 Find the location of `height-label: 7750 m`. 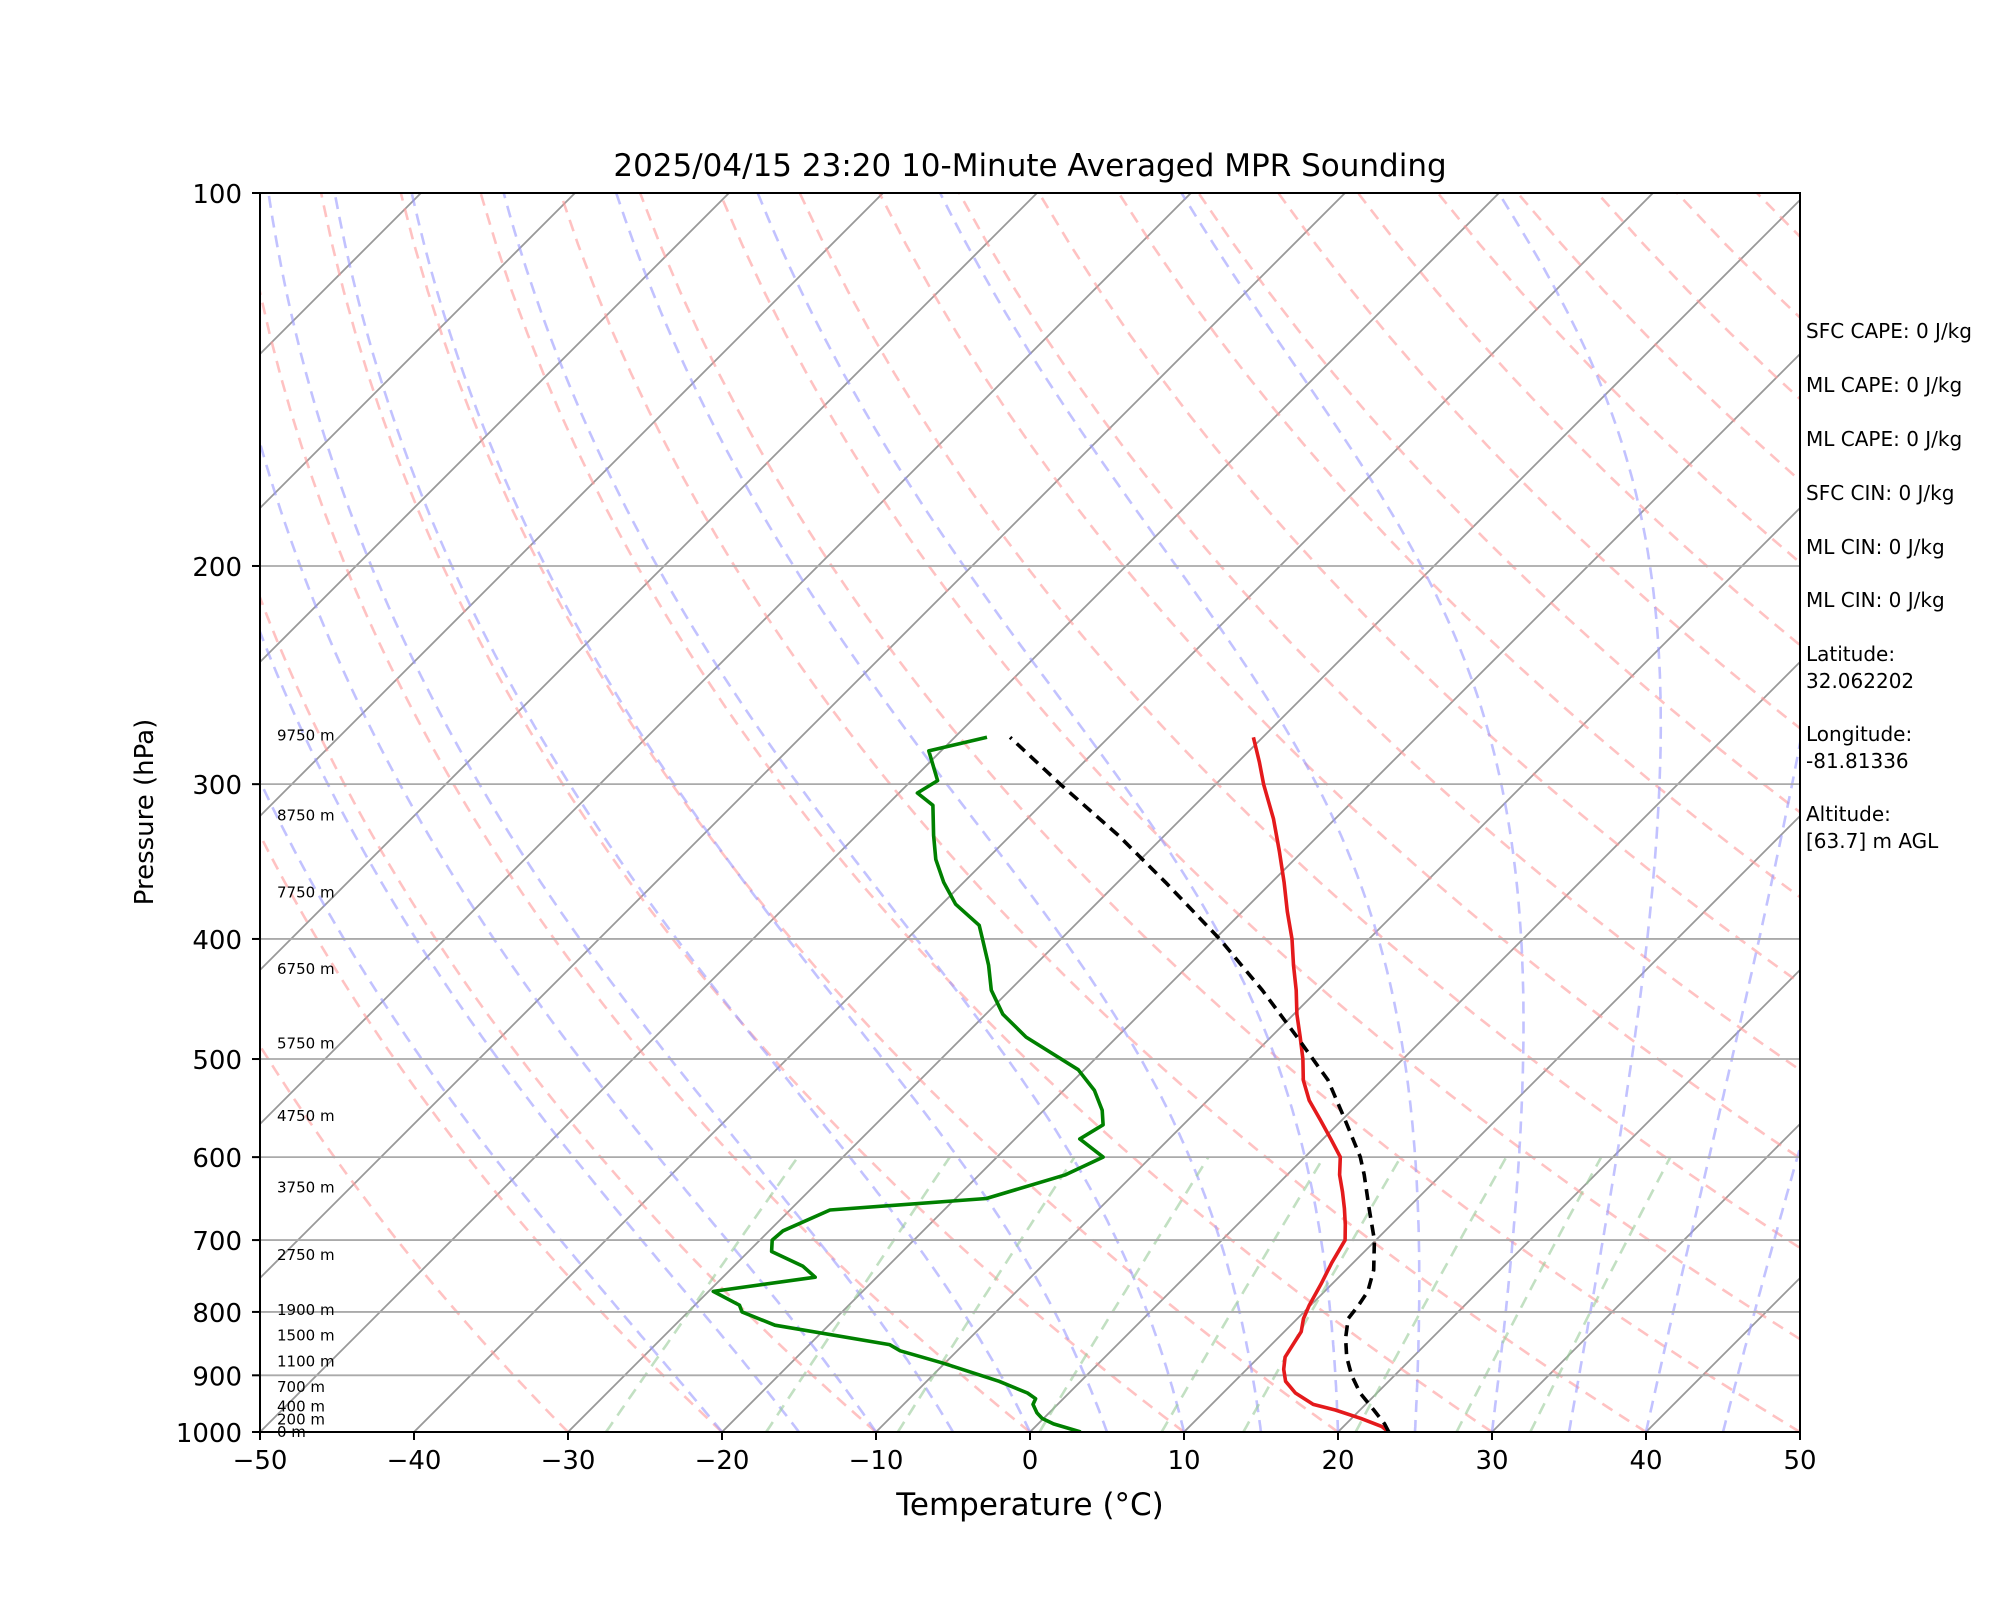

height-label: 7750 m is located at coordinates (306, 893).